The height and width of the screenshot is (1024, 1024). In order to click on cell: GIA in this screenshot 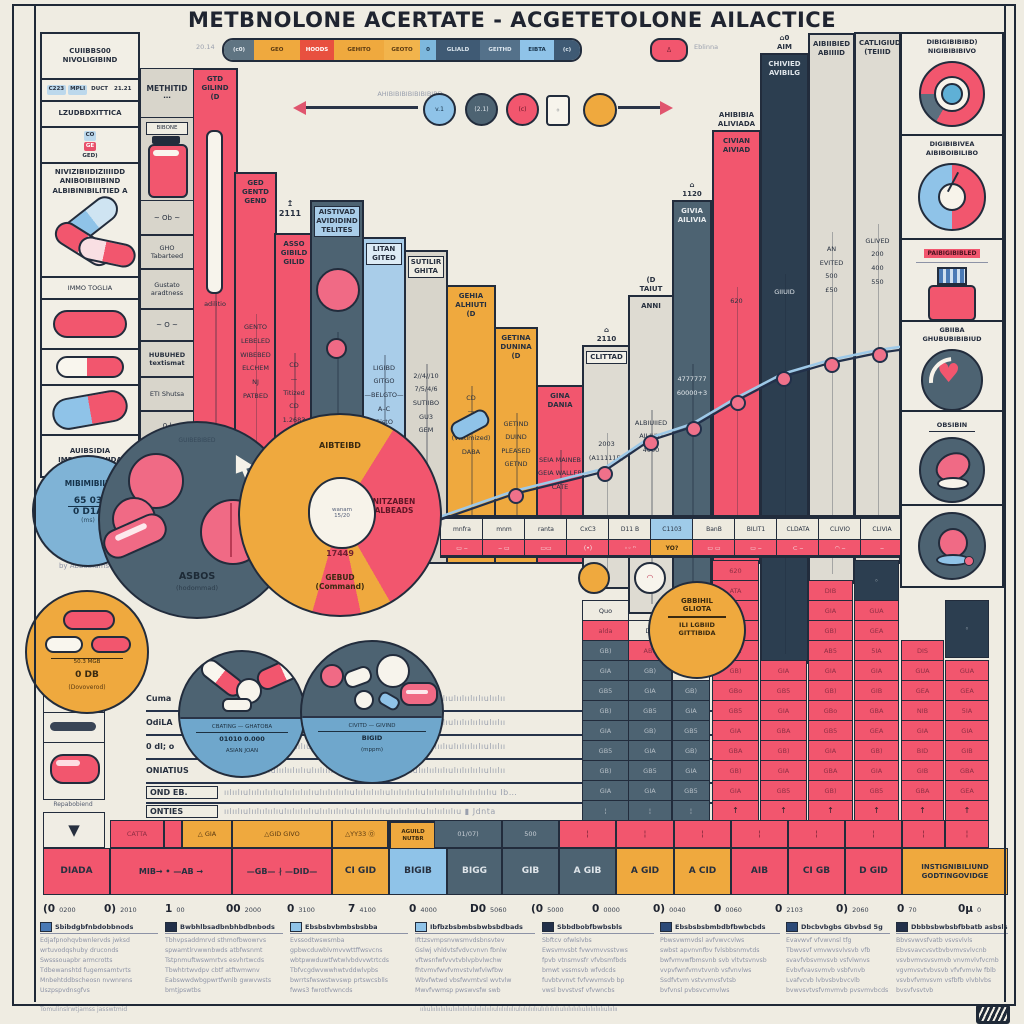, I will do `click(691, 711)`.